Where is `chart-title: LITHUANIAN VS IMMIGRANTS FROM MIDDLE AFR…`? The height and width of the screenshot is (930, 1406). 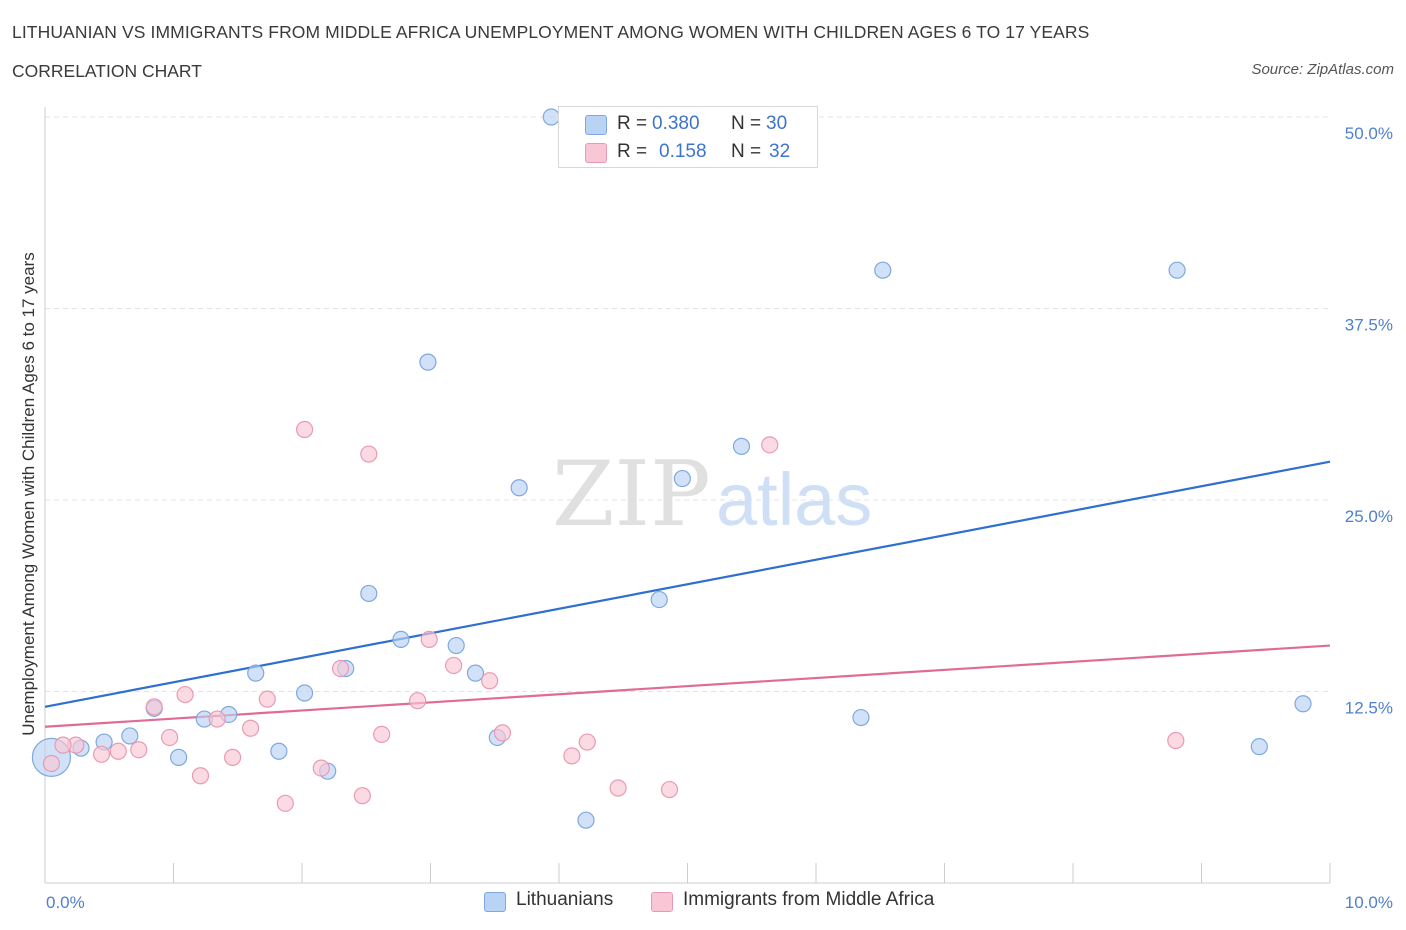 chart-title: LITHUANIAN VS IMMIGRANTS FROM MIDDLE AFR… is located at coordinates (551, 32).